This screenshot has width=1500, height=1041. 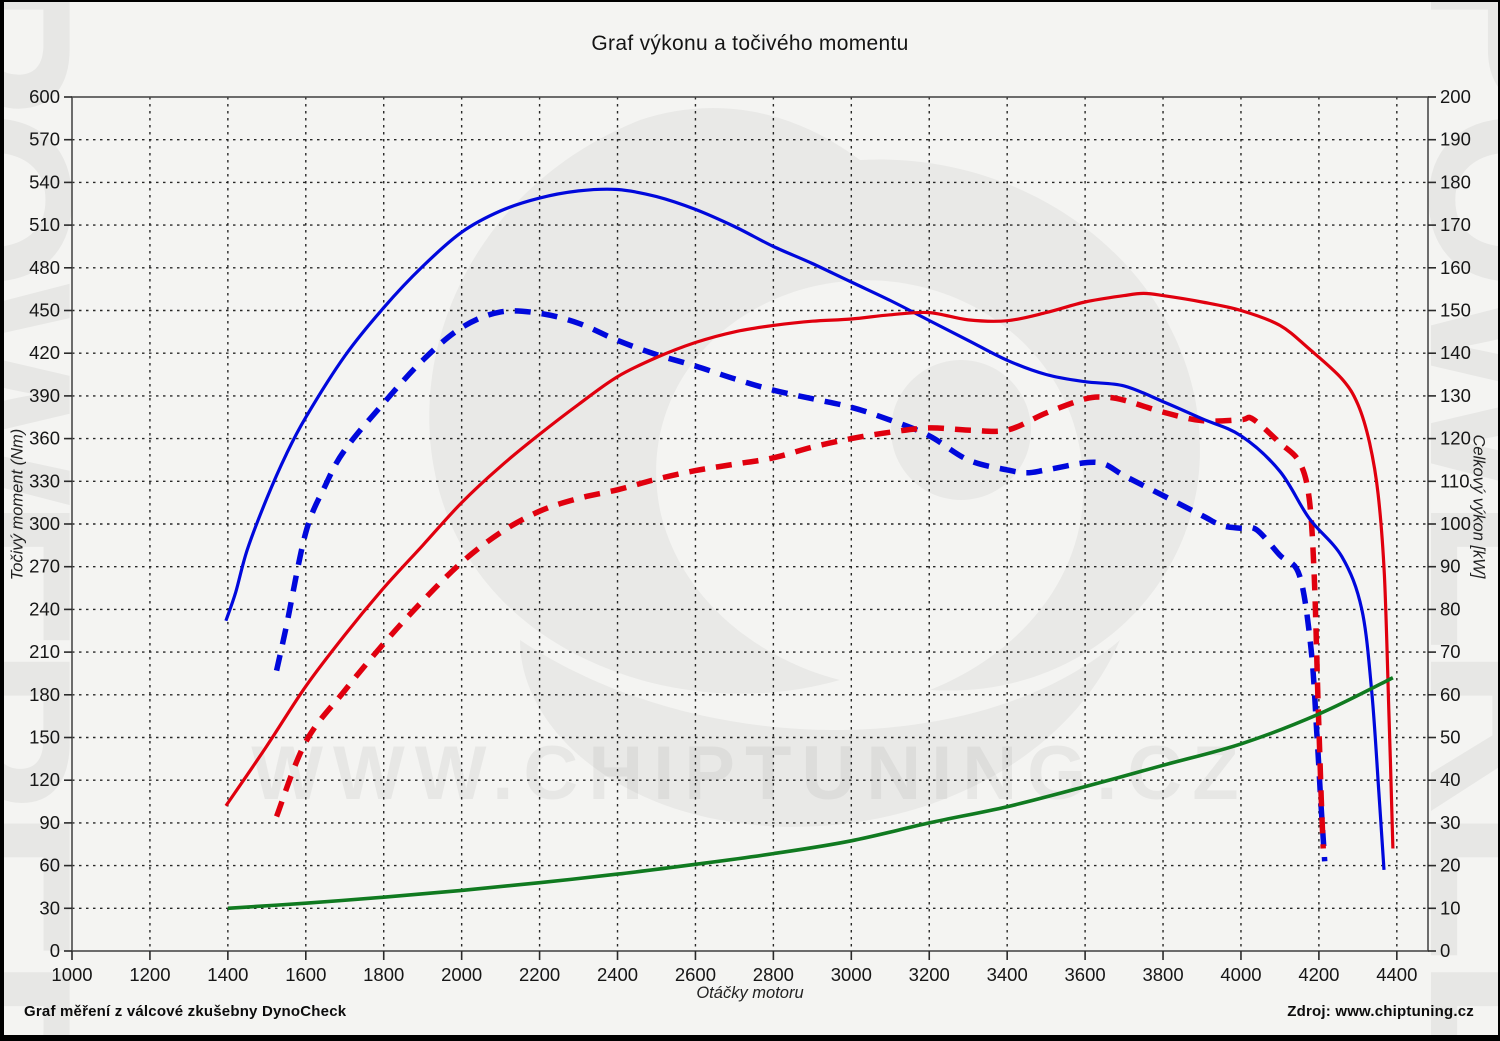 I want to click on left-axis-tick-label: 600, so click(x=44, y=96).